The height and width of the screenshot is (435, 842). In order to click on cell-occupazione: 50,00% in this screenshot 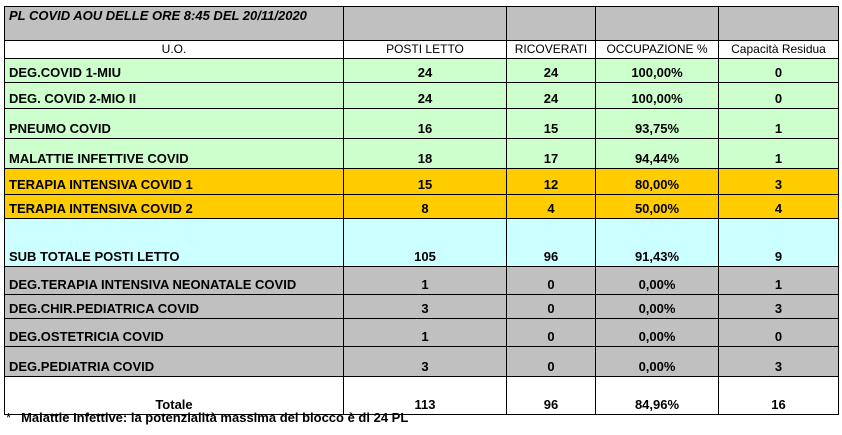, I will do `click(657, 206)`.